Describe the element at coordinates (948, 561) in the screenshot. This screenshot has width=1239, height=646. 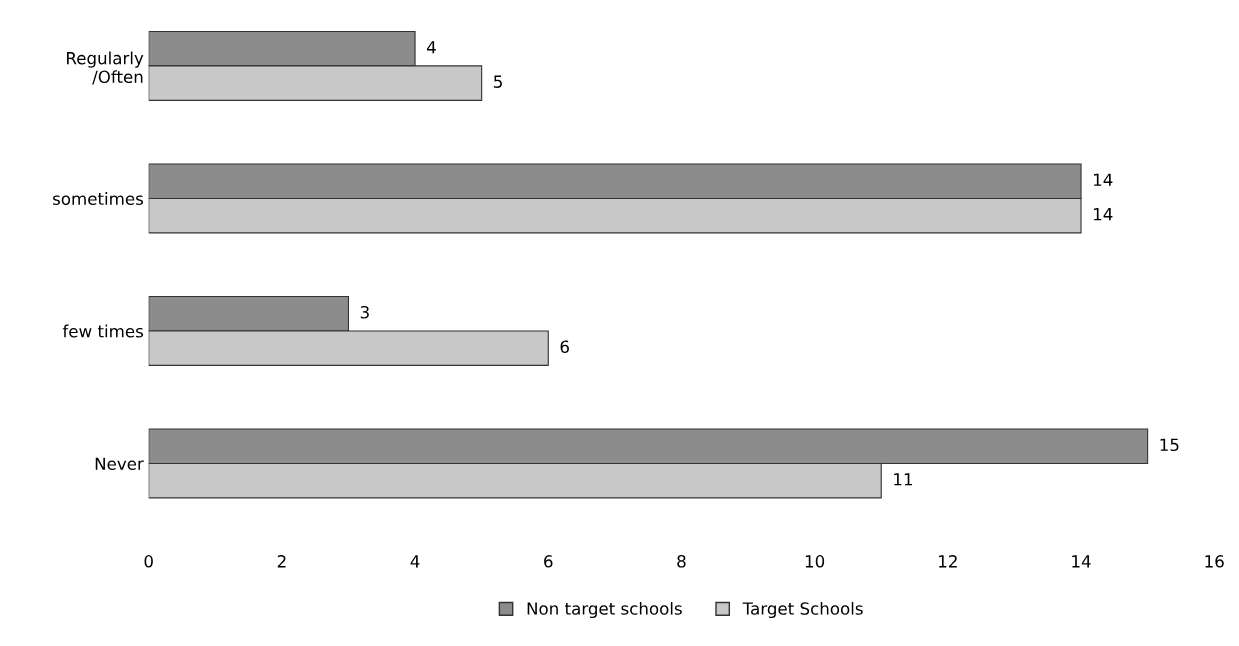
I see `x-tick-label: 12` at that location.